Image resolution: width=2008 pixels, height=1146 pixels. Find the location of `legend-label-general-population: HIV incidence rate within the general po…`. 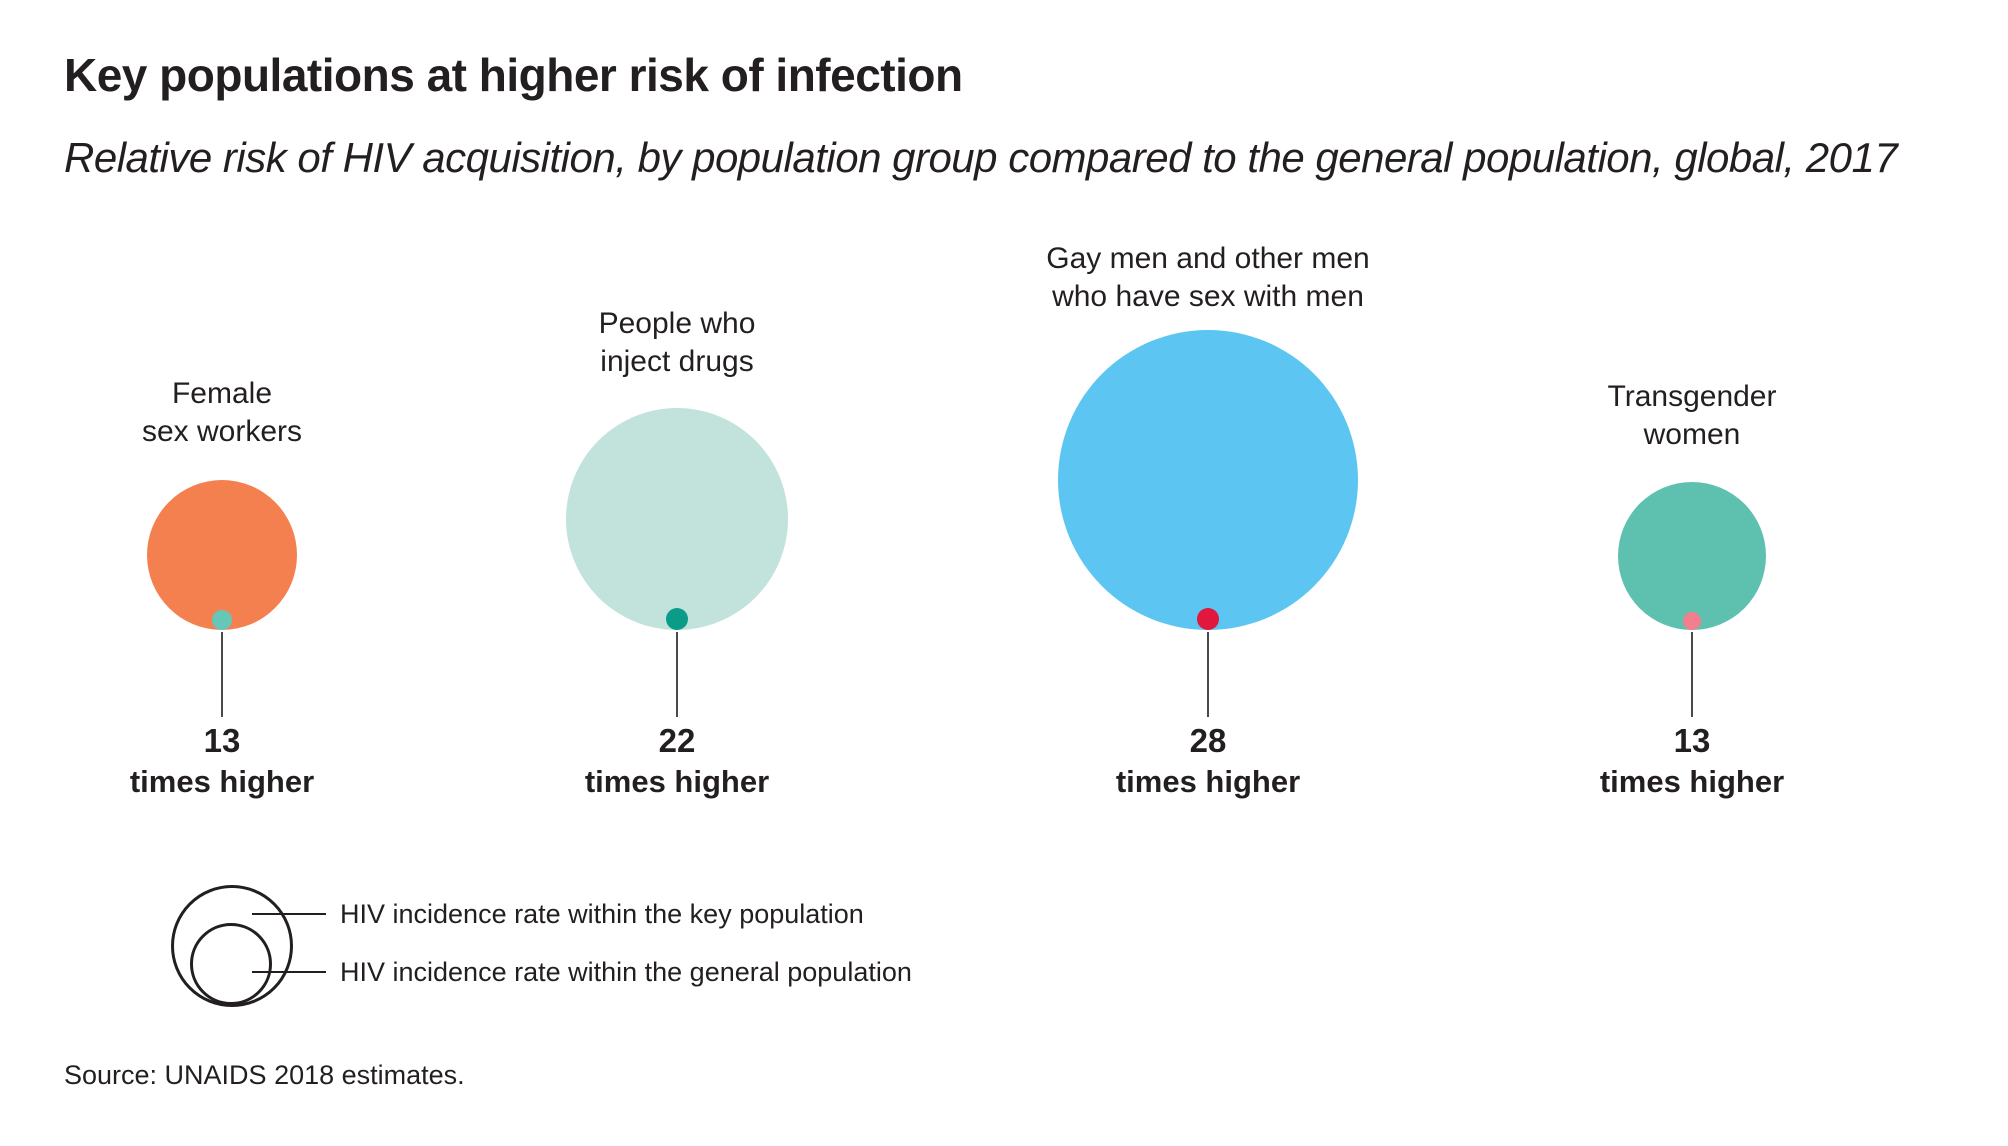

legend-label-general-population: HIV incidence rate within the general po… is located at coordinates (626, 972).